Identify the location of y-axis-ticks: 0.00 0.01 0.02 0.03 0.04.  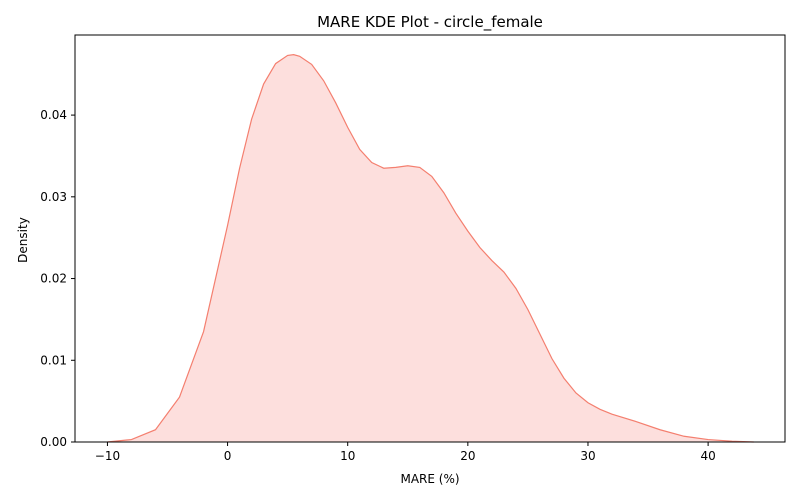
(57, 278).